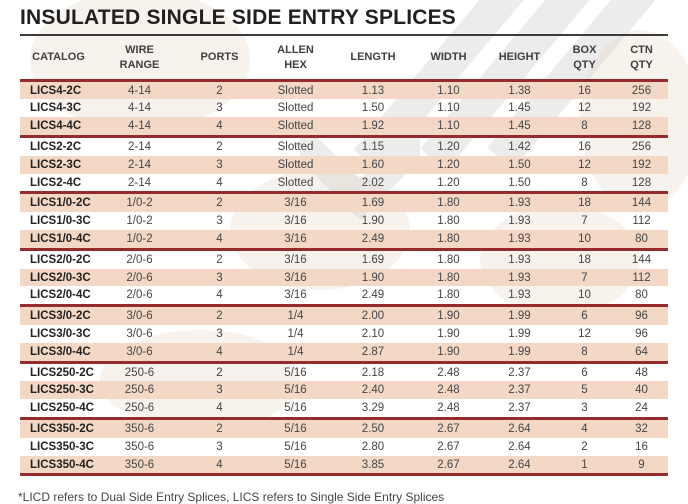 The height and width of the screenshot is (504, 688). Describe the element at coordinates (344, 334) in the screenshot. I see `table-row: LICS3/0-3C 3/0-6 3 1/4 2.10 1.90 1.99 12 96` at that location.